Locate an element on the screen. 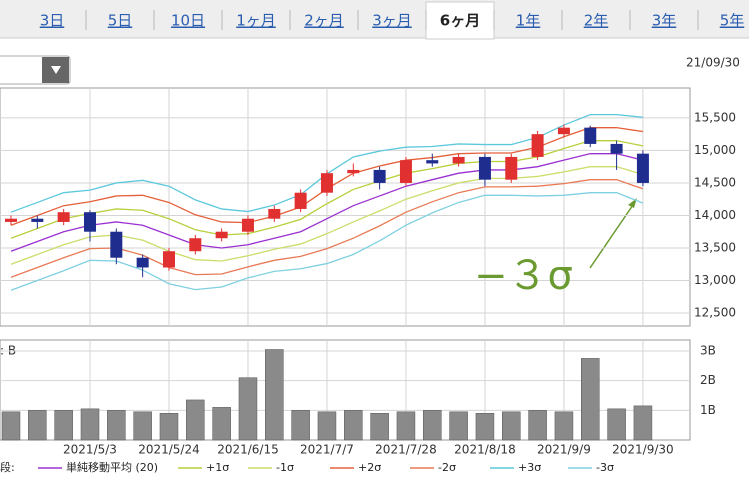 This screenshot has width=749, height=500. range-select is located at coordinates (35, 70).